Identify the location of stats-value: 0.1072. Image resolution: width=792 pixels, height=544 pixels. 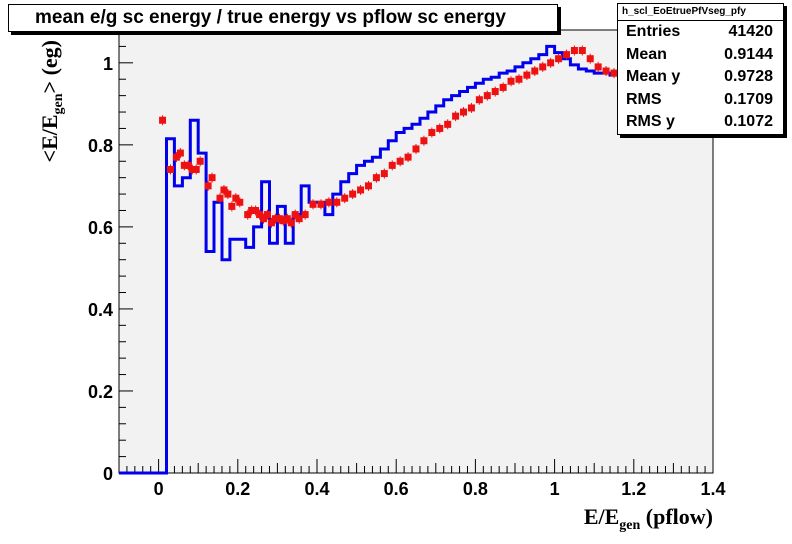
(748, 121).